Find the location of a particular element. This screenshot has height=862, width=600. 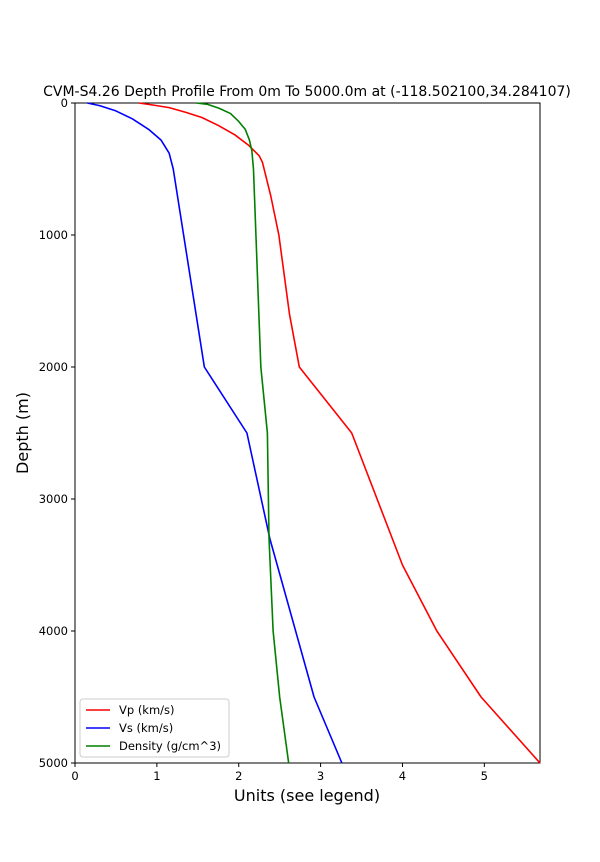

legend: Vp (km/s) Vs (km/s) Density (g/cm^3) is located at coordinates (154, 728).